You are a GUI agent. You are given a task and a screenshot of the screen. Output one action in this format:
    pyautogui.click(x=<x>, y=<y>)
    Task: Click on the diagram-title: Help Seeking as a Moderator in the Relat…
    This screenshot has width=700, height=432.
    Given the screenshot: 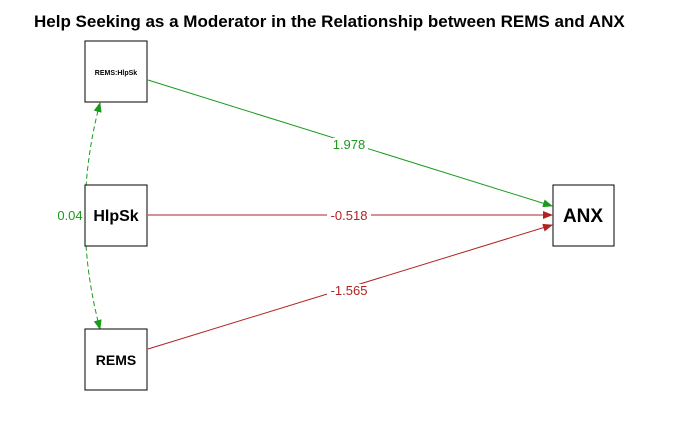 What is the action you would take?
    pyautogui.click(x=329, y=21)
    